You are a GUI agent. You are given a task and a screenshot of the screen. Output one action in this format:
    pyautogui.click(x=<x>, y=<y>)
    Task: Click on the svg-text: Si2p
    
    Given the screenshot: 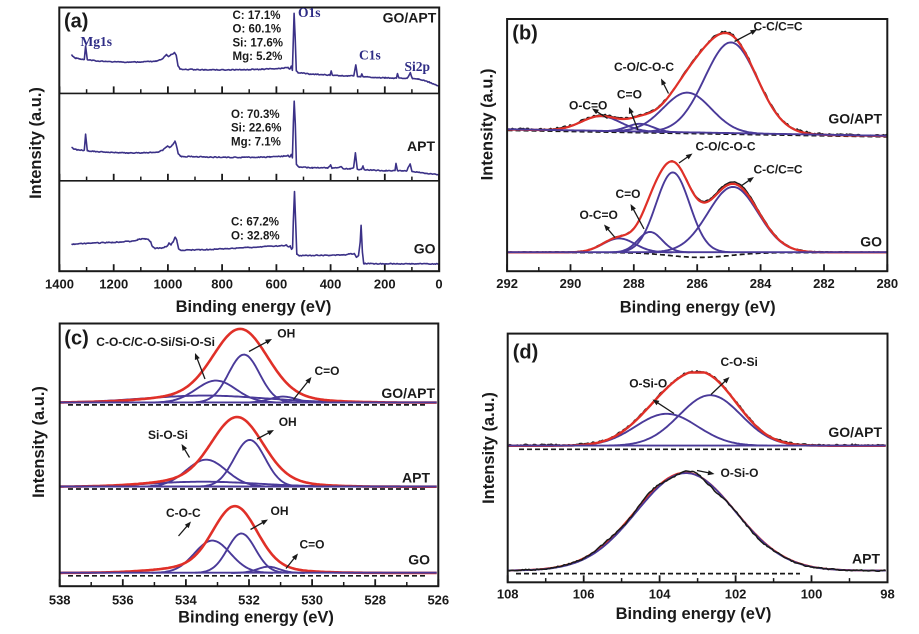 What is the action you would take?
    pyautogui.click(x=418, y=66)
    